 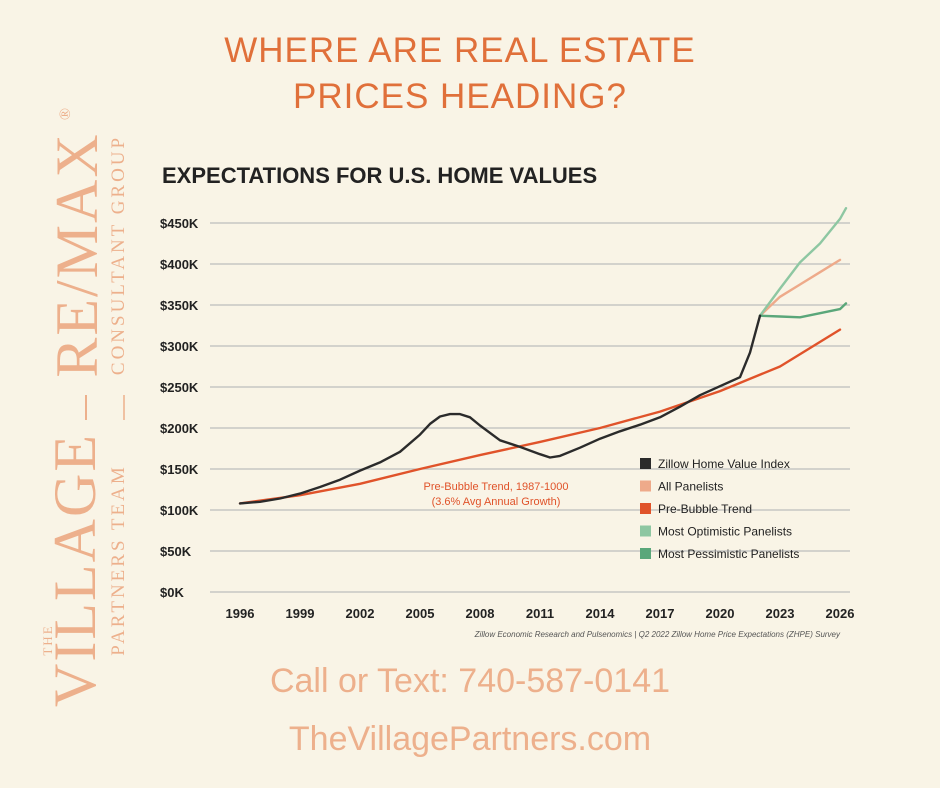 What do you see at coordinates (300, 613) in the screenshot?
I see `x-tick-label: 1999` at bounding box center [300, 613].